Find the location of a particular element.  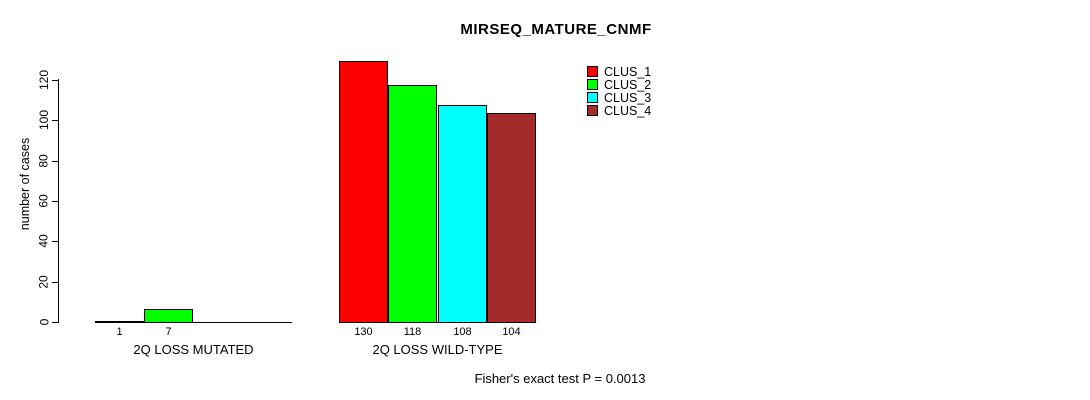

y-tick-label-text: 40 is located at coordinates (43, 241).